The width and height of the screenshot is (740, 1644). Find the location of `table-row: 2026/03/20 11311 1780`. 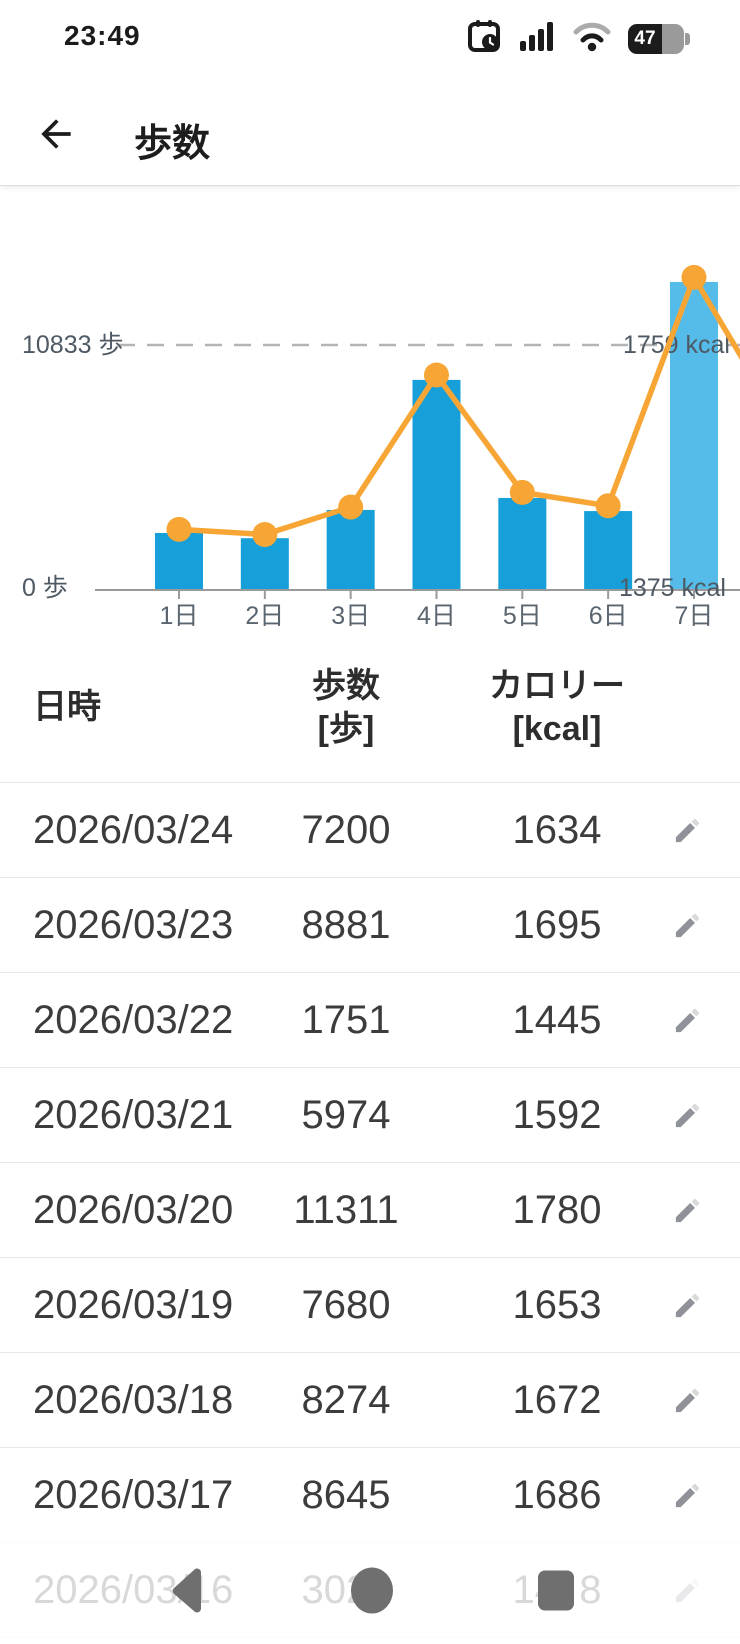

table-row: 2026/03/20 11311 1780 is located at coordinates (370, 1210).